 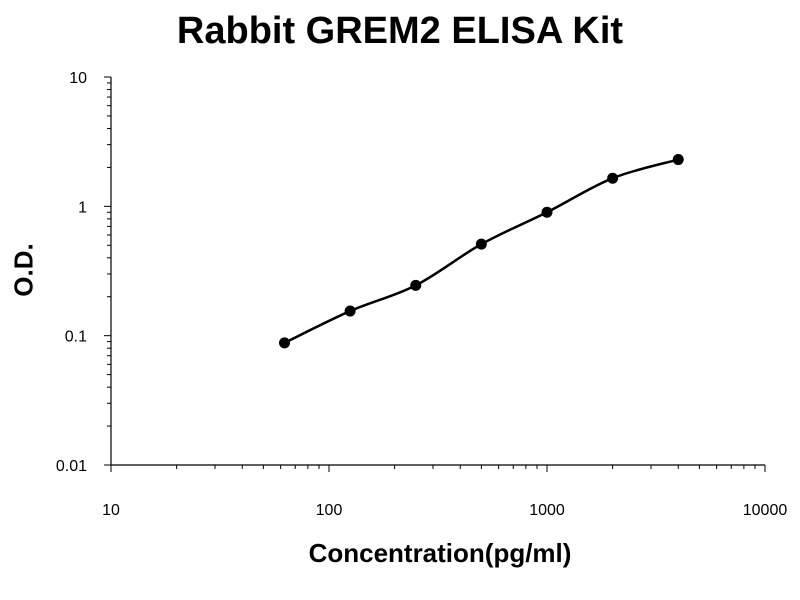 I want to click on y-tick-label: 0.01, so click(x=71, y=466).